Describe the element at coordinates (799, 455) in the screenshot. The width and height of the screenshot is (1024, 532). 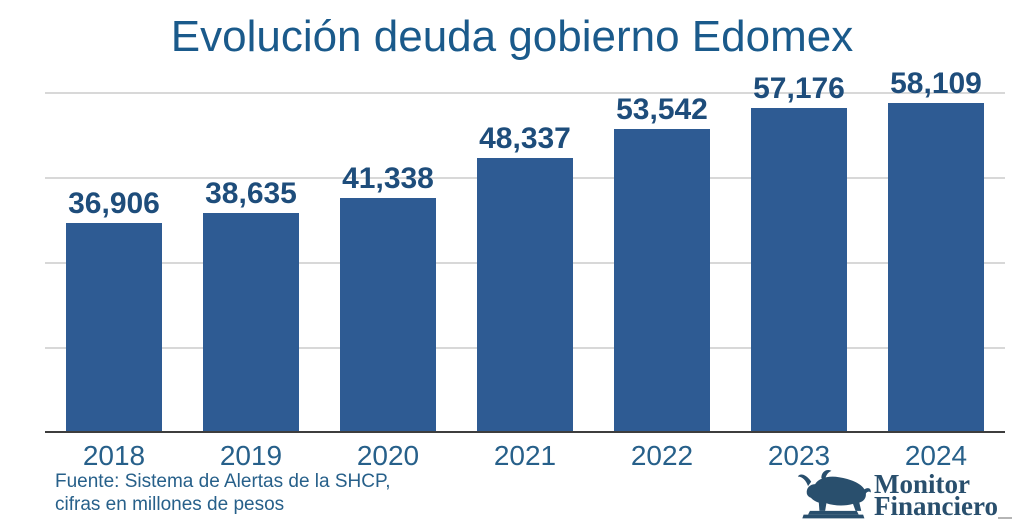
I see `x-tick-2023: 2023` at that location.